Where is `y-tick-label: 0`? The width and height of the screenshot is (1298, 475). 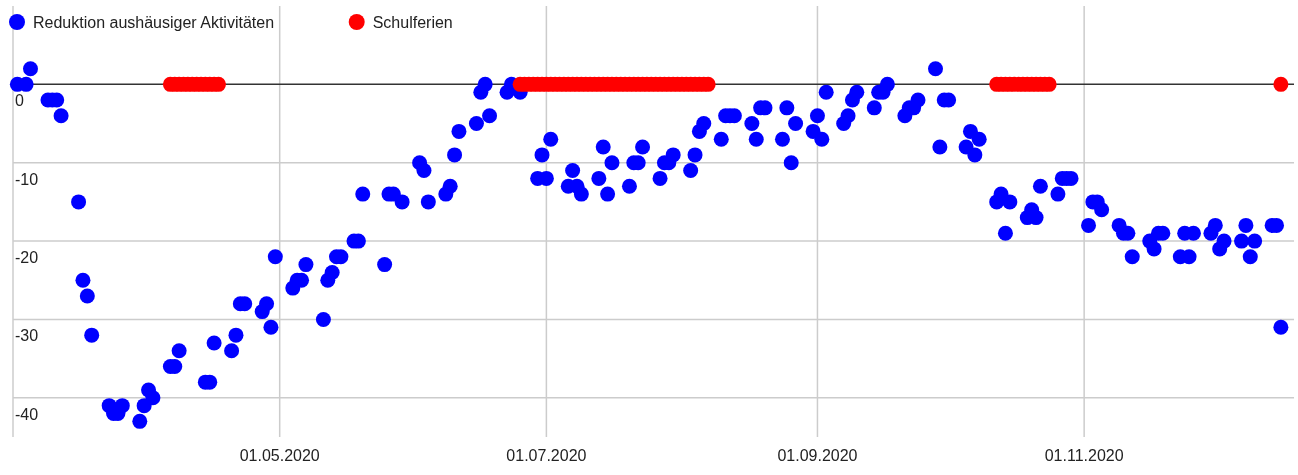
y-tick-label: 0 is located at coordinates (19, 101).